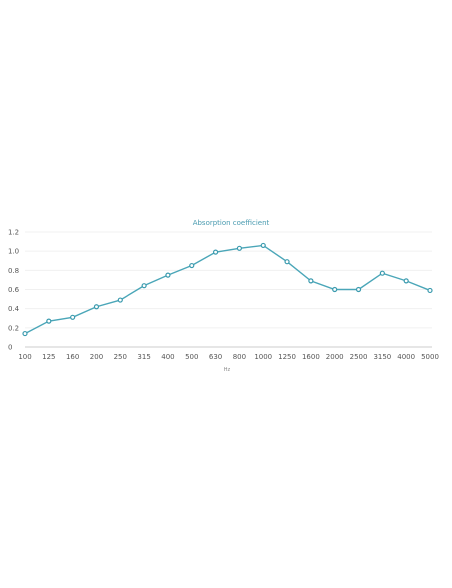  I want to click on x-tick-label: 1600, so click(311, 357).